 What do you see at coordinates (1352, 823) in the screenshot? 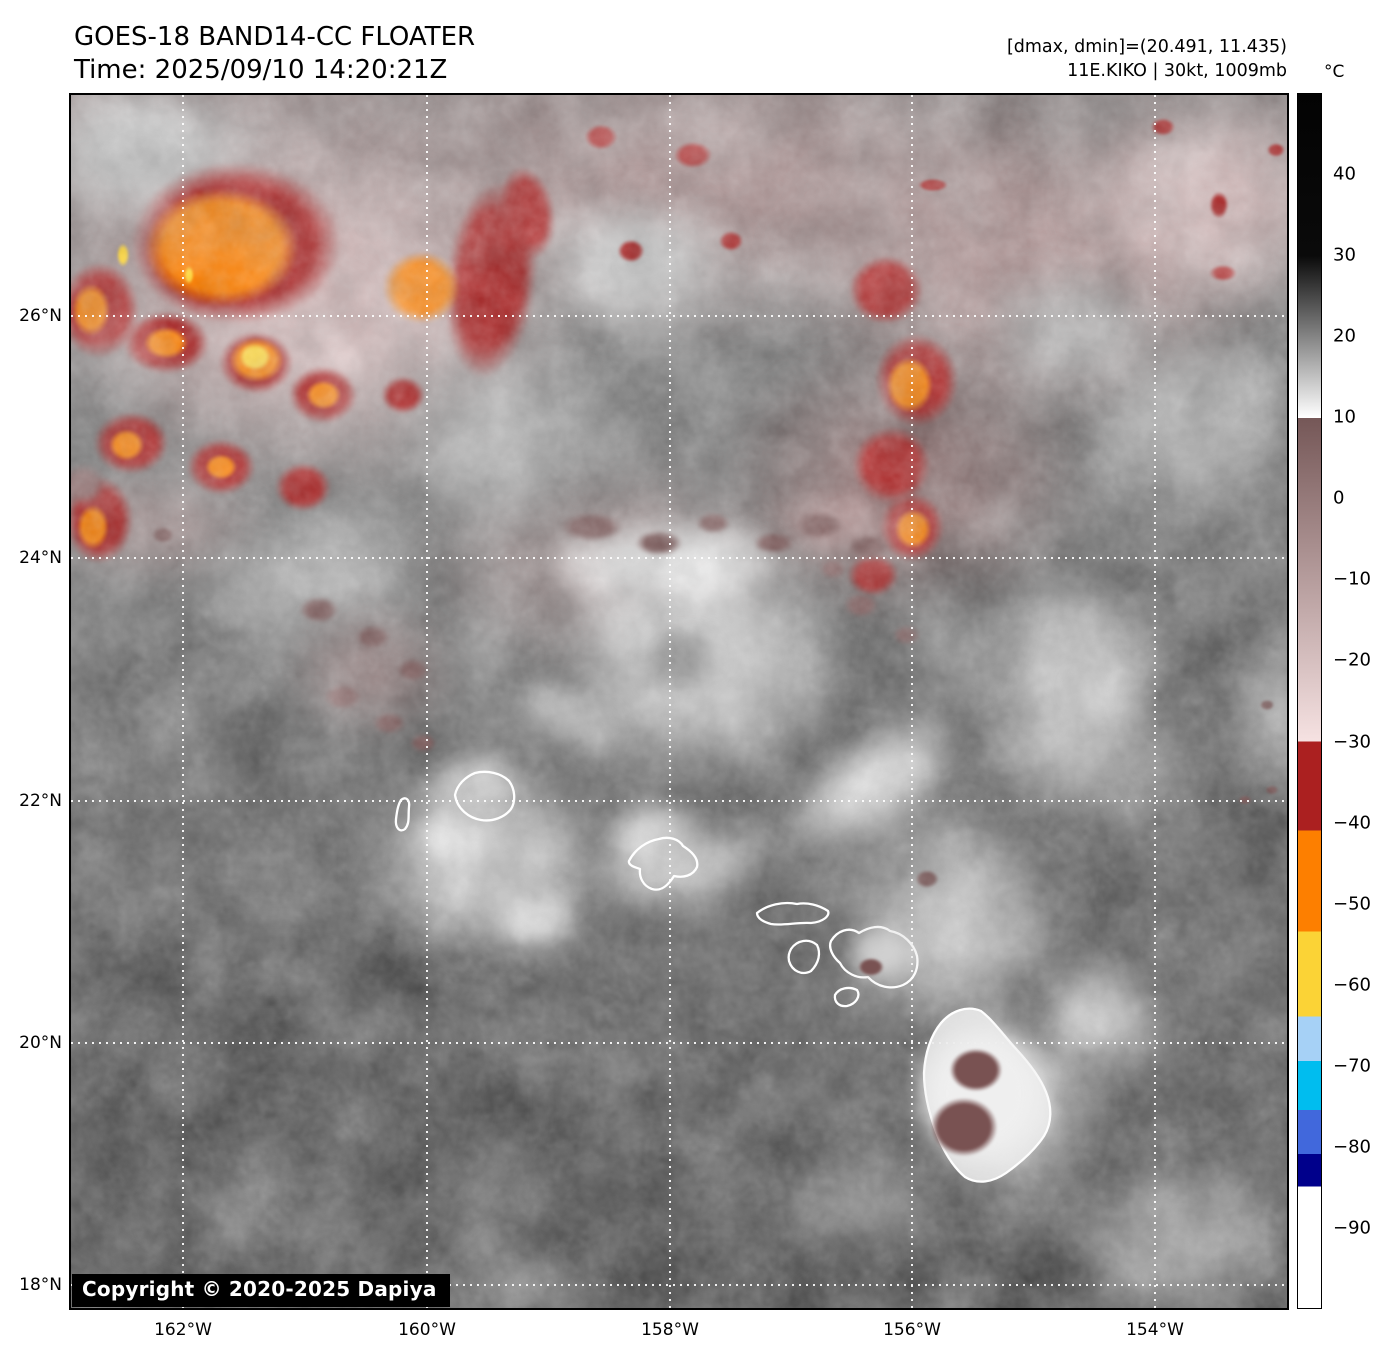
I see `colorbar-tick-label: −40` at bounding box center [1352, 823].